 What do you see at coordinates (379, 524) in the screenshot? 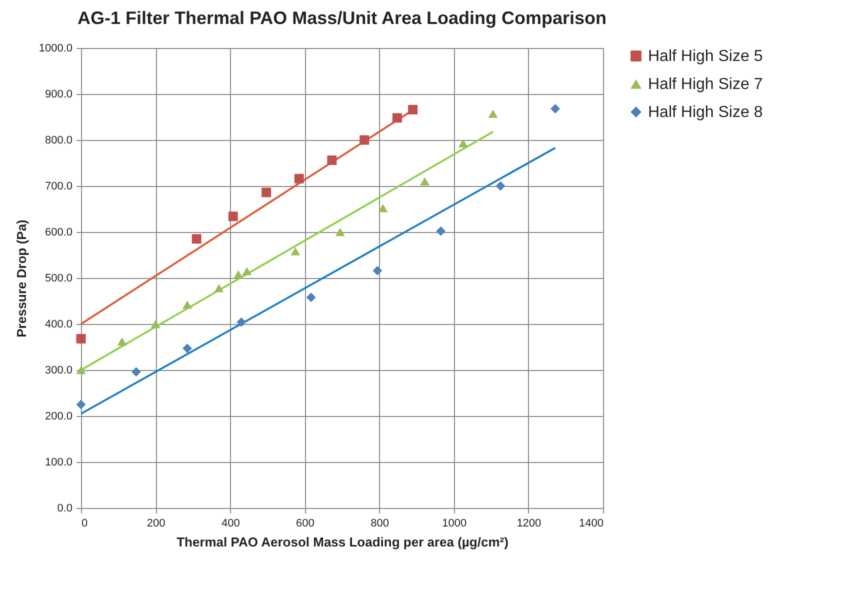
I see `x-tick-label: 800` at bounding box center [379, 524].